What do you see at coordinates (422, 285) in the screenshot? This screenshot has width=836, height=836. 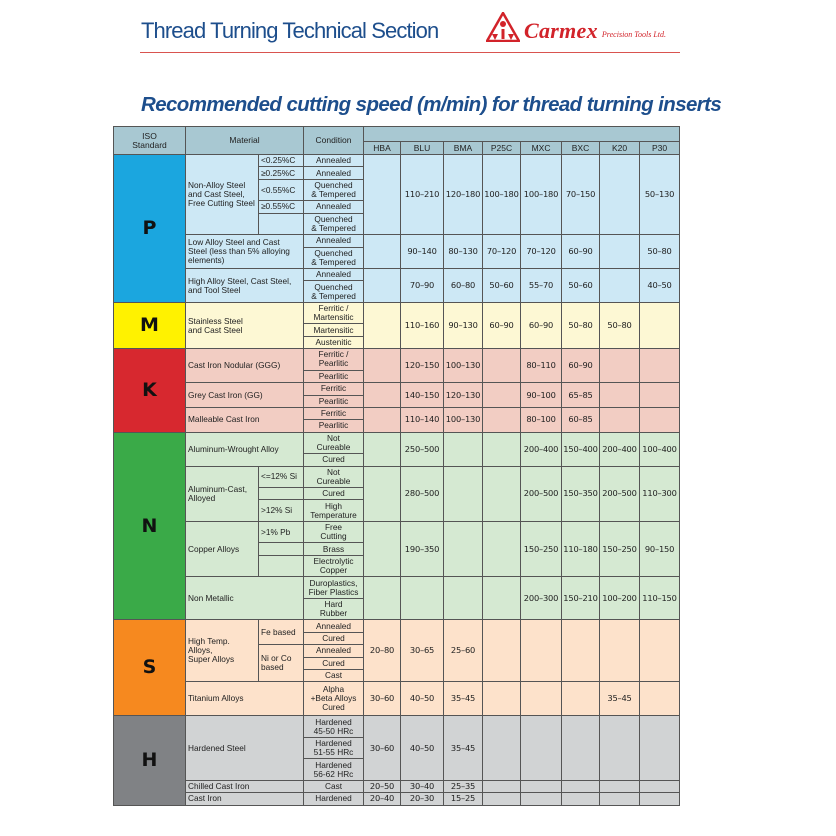 I see `speed-blu: 70–90` at bounding box center [422, 285].